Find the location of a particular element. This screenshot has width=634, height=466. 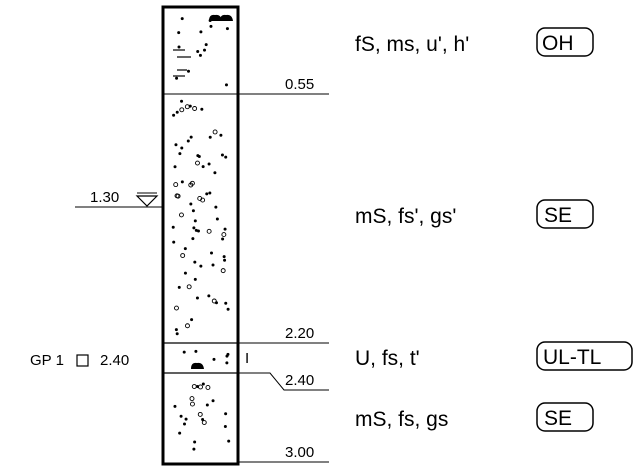

soil-group-badge-layer-2: SE is located at coordinates (565, 214).